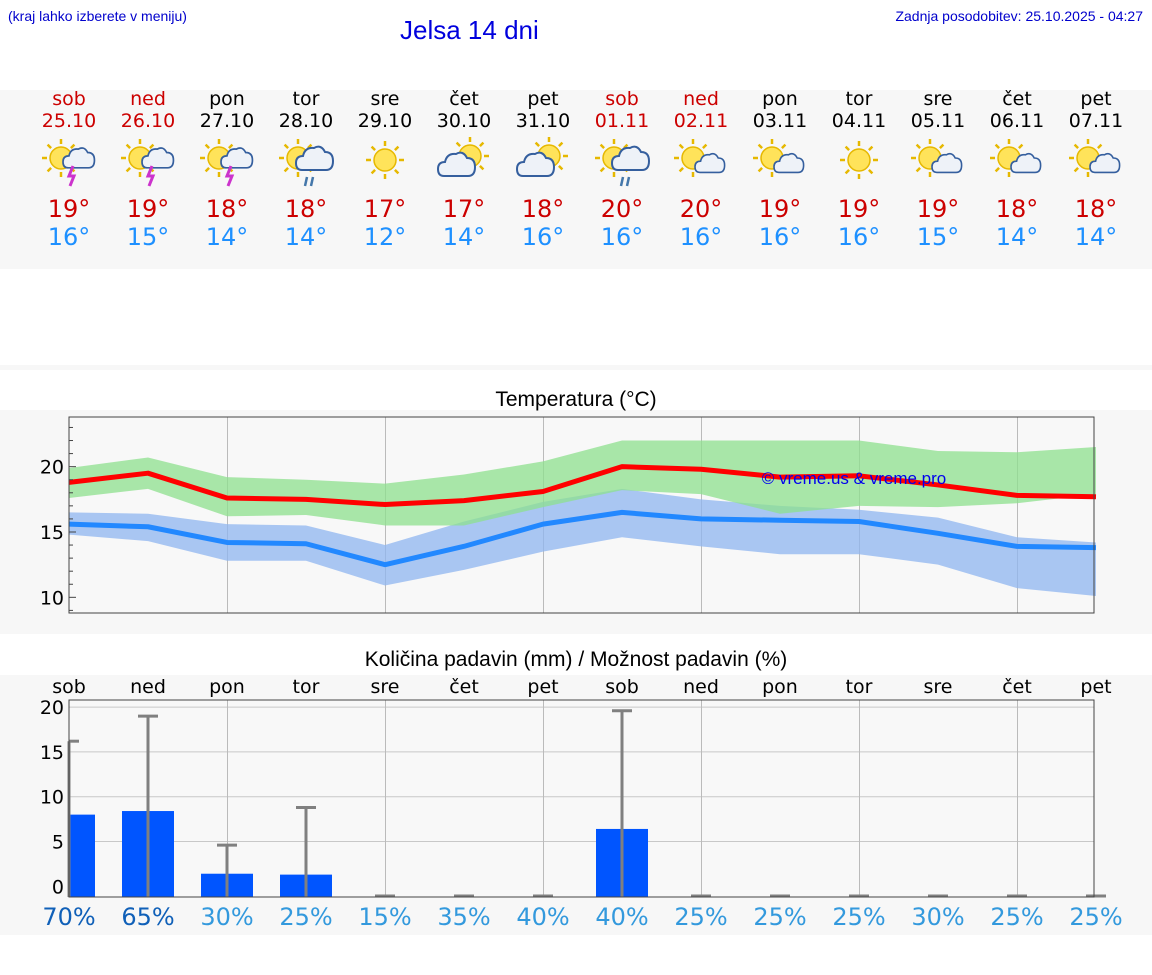 The width and height of the screenshot is (1152, 975). I want to click on last-update: Zadnja posodobitev: 25.10.2025 - 04:27, so click(1019, 16).